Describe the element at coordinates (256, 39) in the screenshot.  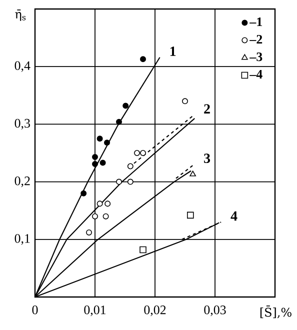
I see `legend-label: –2` at that location.